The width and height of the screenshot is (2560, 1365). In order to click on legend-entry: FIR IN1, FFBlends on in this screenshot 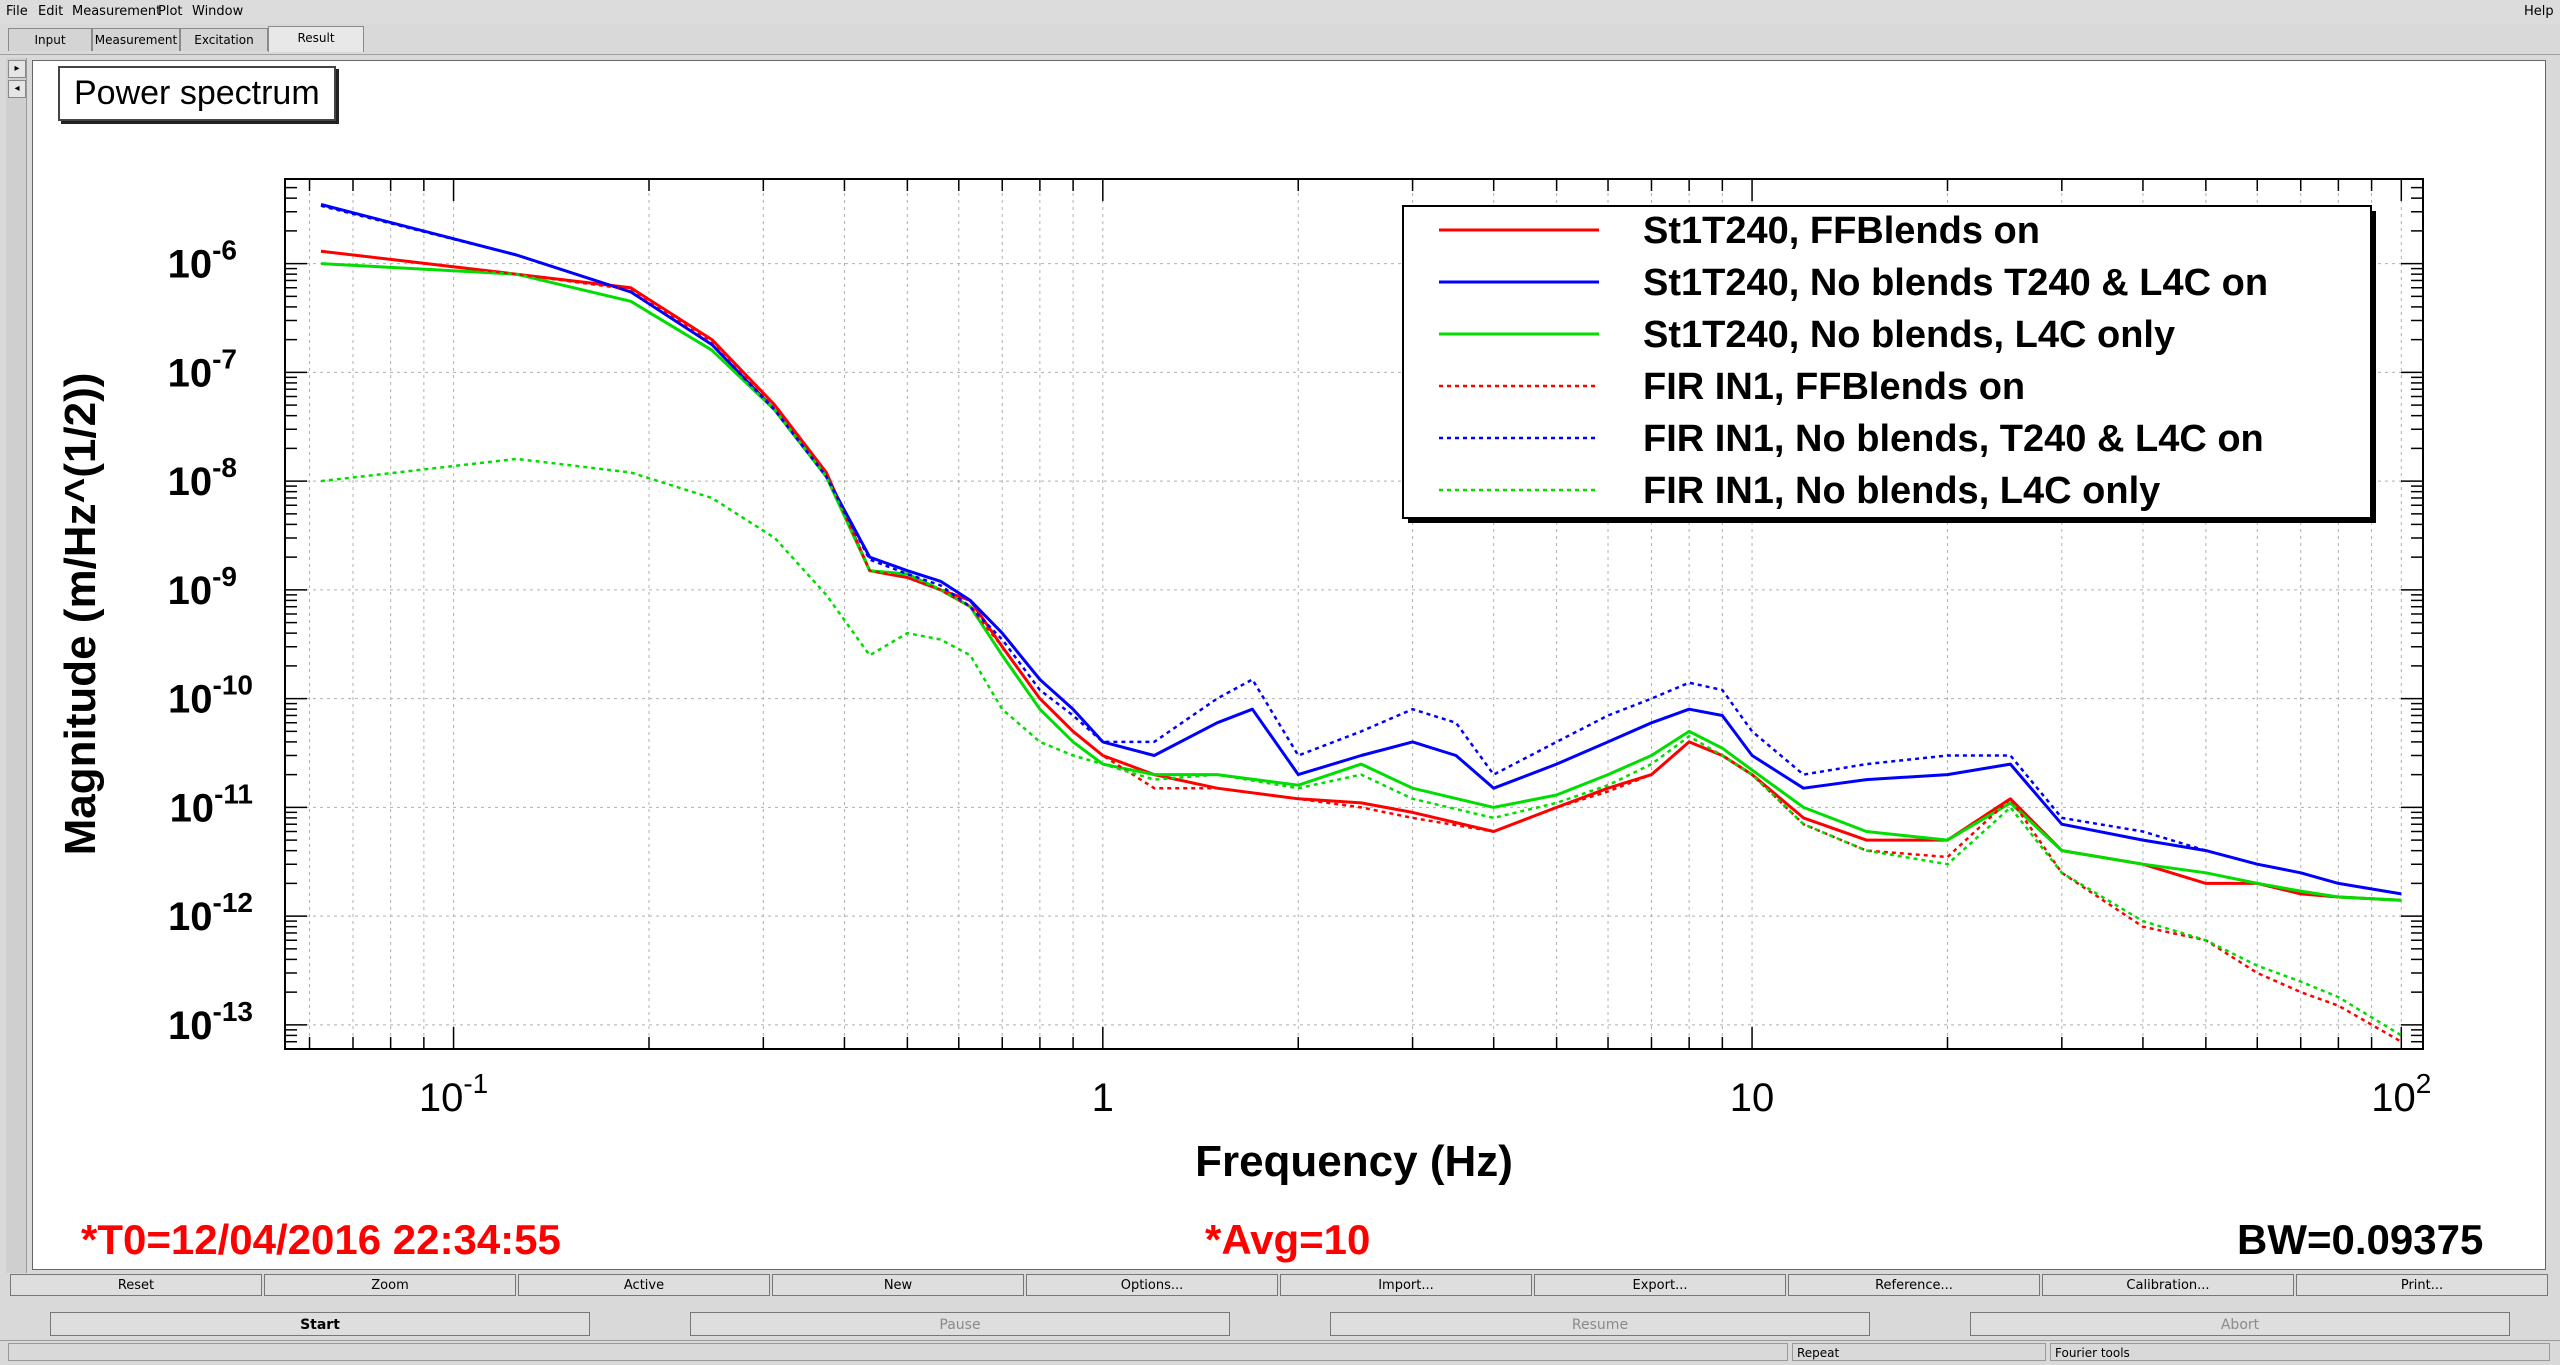, I will do `click(1834, 387)`.